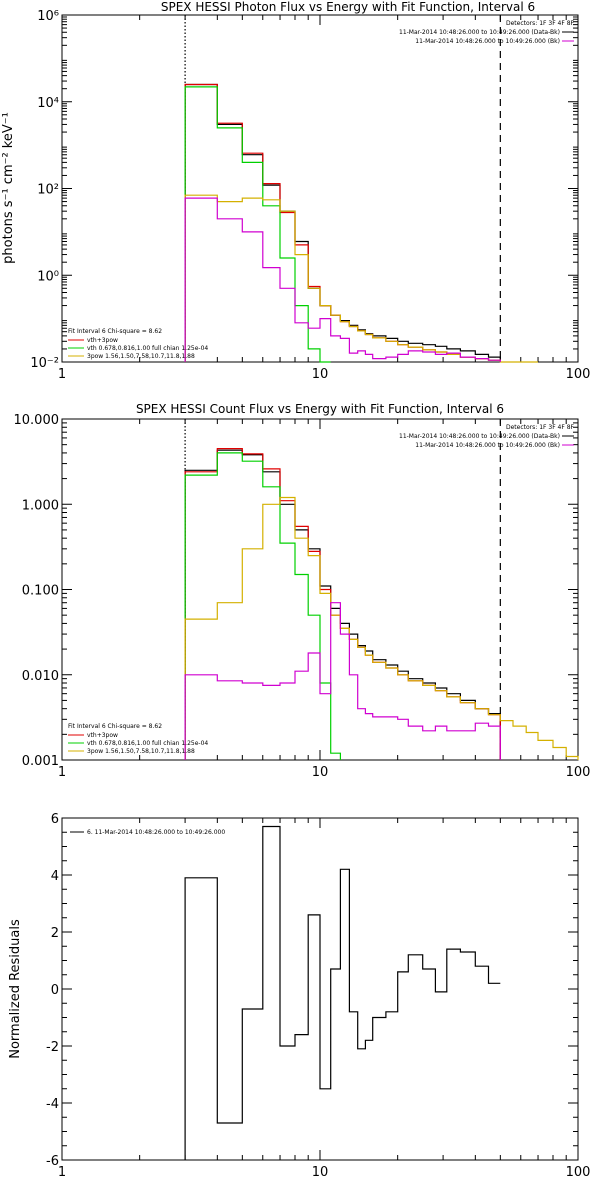 Image resolution: width=600 pixels, height=1200 pixels. Describe the element at coordinates (578, 374) in the screenshot. I see `photon-flux-x-tick-label: 100` at that location.